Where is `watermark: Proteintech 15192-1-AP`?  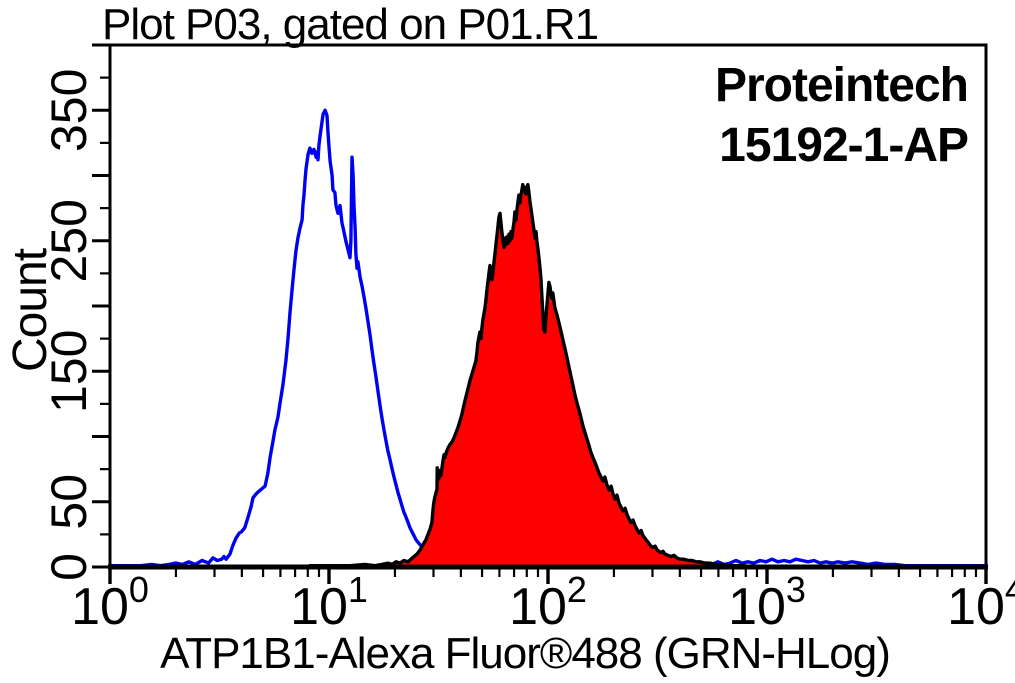
watermark: Proteintech 15192-1-AP is located at coordinates (841, 116).